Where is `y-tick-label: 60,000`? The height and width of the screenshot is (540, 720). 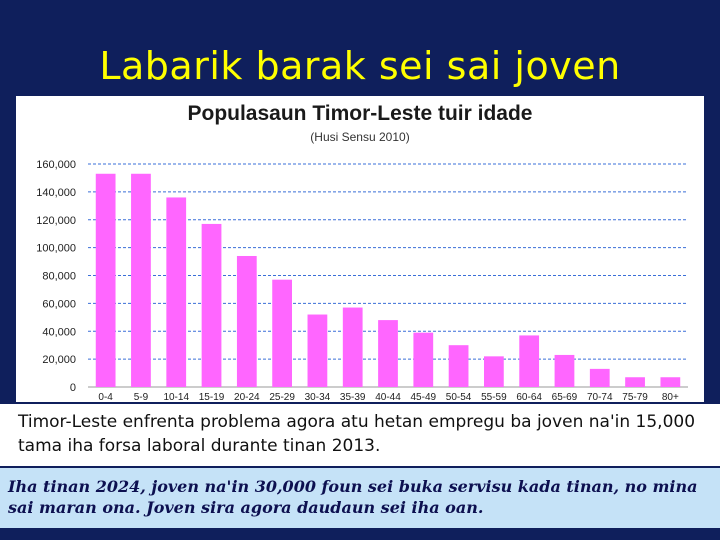
y-tick-label: 60,000 is located at coordinates (59, 304).